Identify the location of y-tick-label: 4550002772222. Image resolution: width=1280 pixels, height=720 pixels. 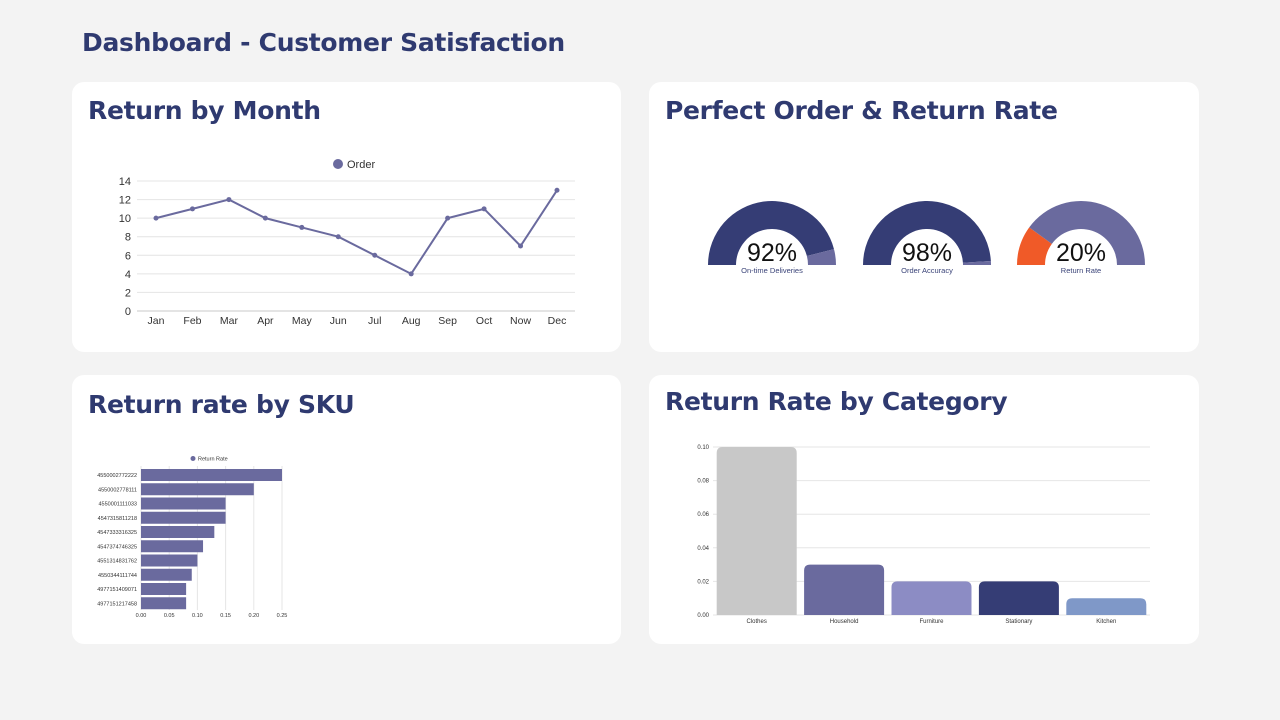
(117, 476).